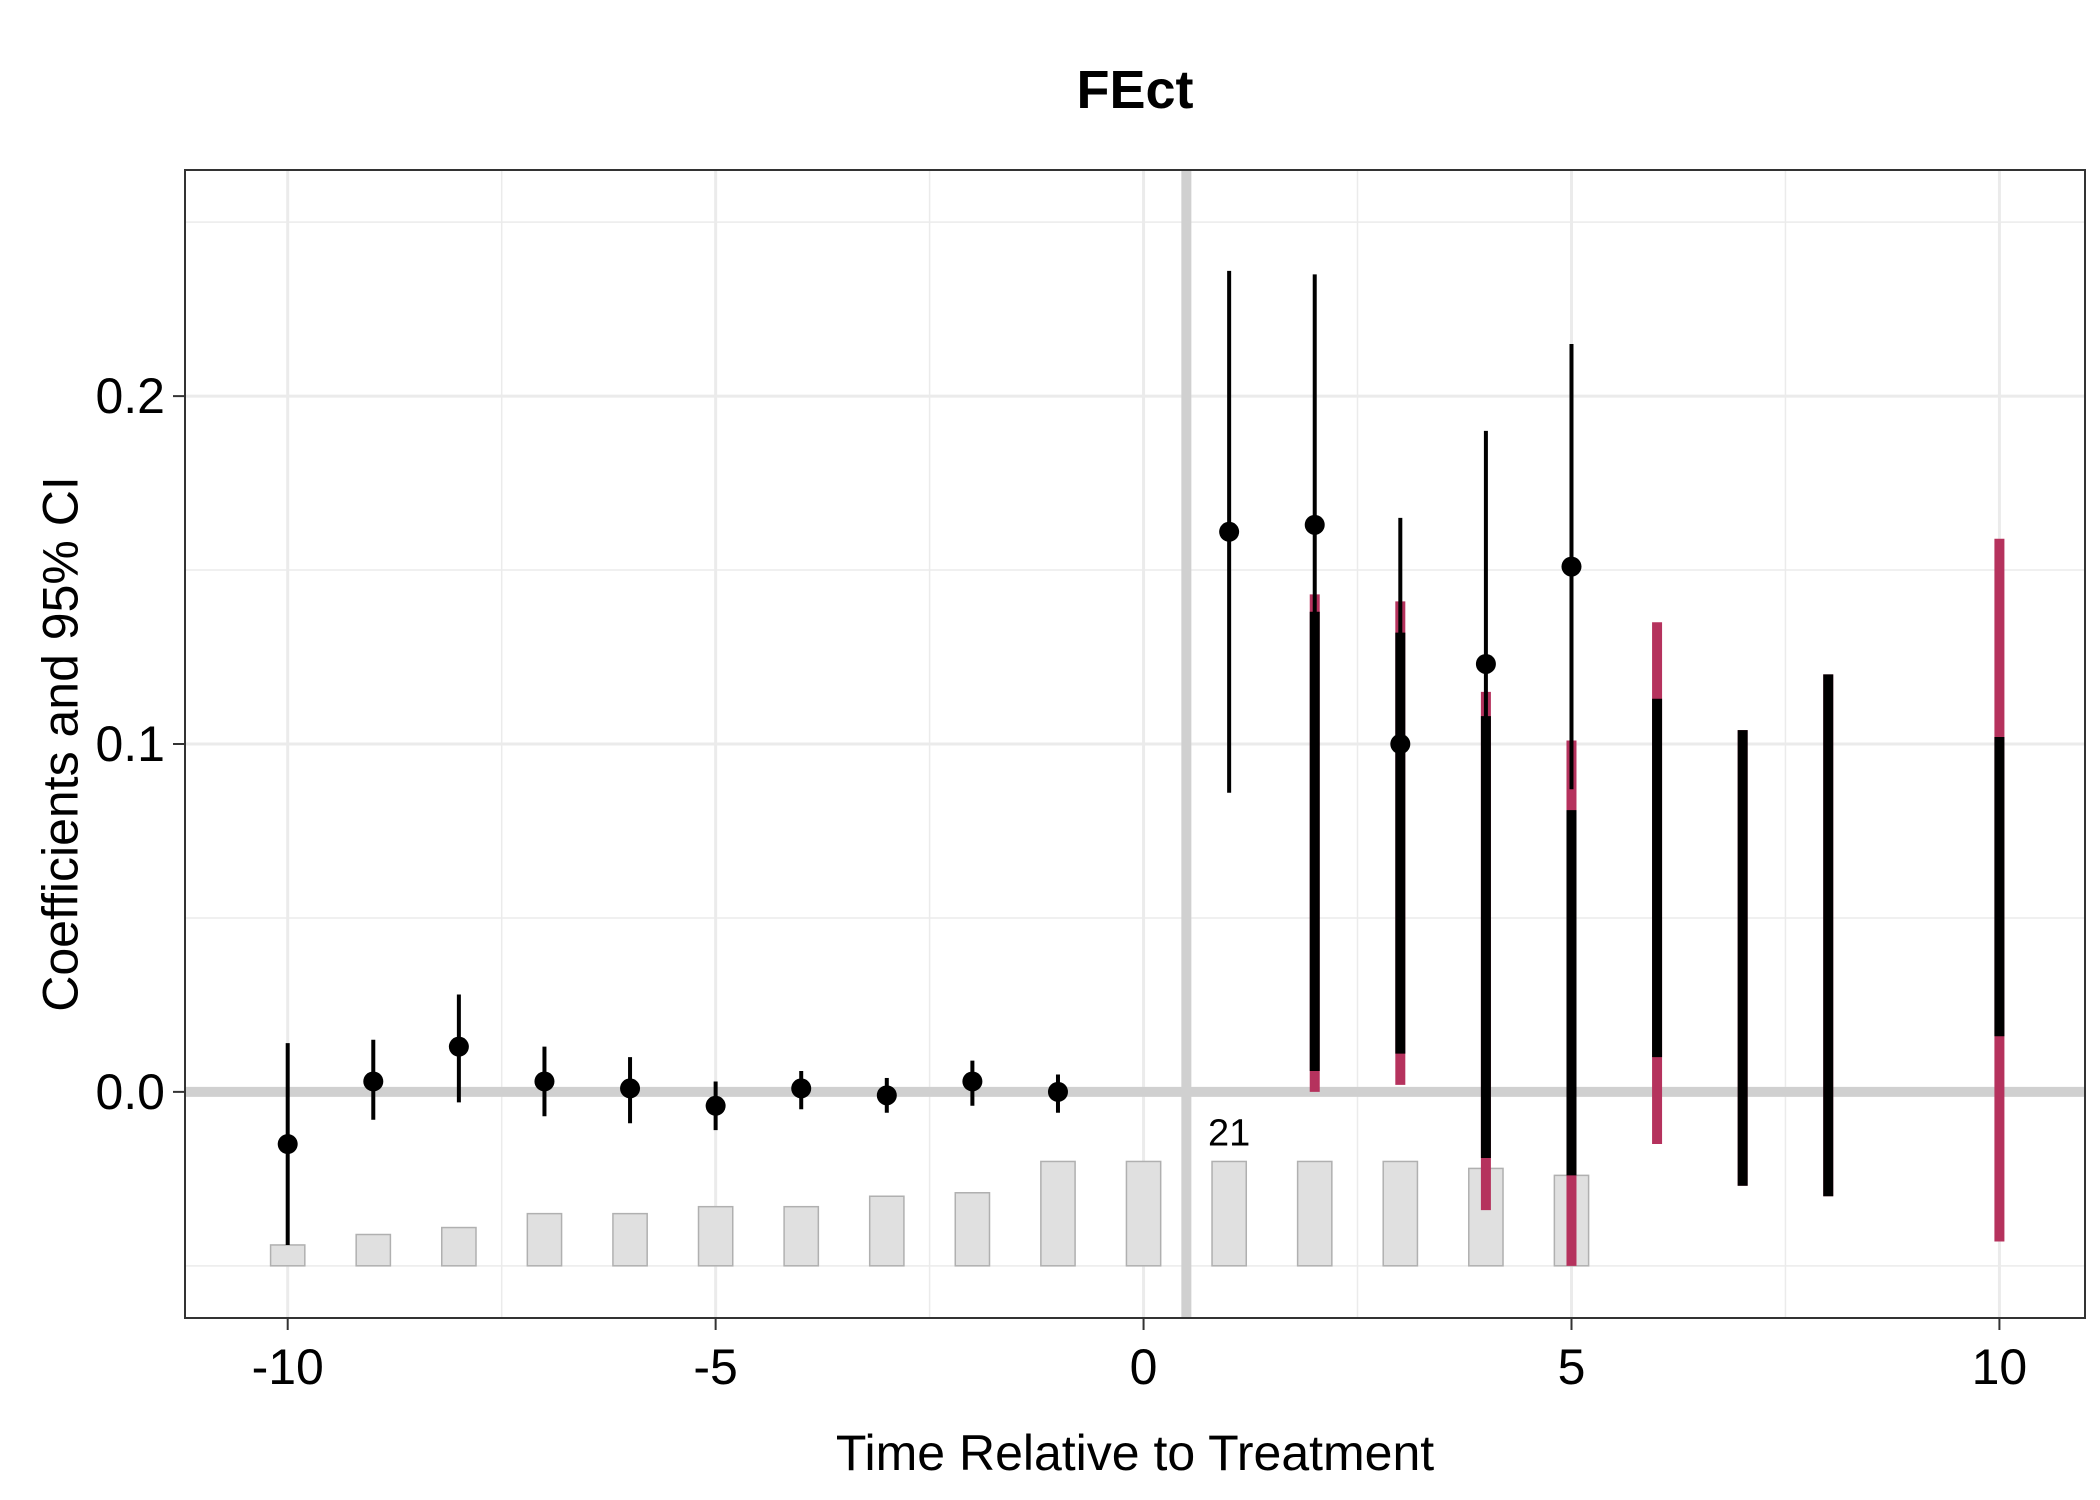  Describe the element at coordinates (288, 1367) in the screenshot. I see `x-tick-label: -10` at that location.